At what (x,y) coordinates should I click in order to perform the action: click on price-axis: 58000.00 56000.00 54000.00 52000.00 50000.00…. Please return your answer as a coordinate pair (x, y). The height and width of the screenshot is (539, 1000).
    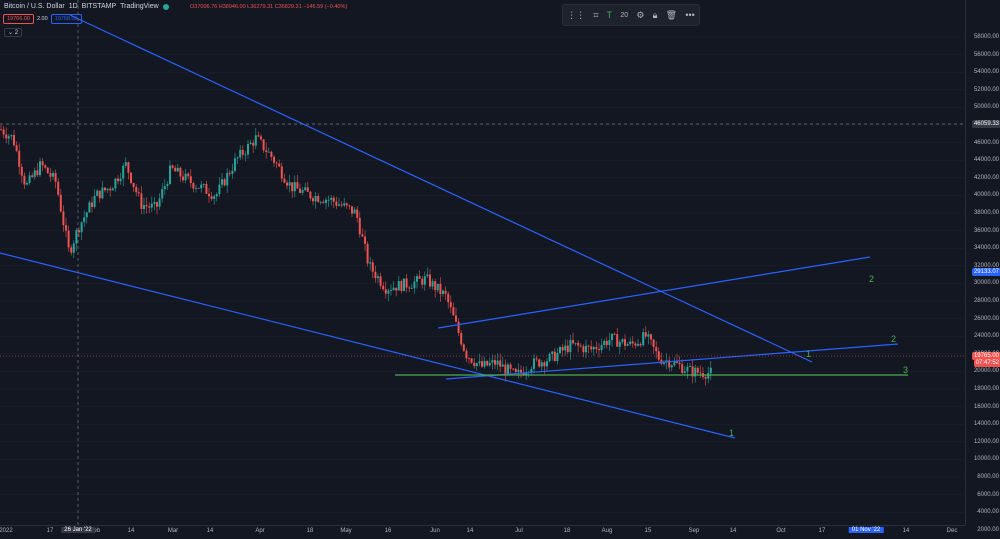
    Looking at the image, I should click on (982, 266).